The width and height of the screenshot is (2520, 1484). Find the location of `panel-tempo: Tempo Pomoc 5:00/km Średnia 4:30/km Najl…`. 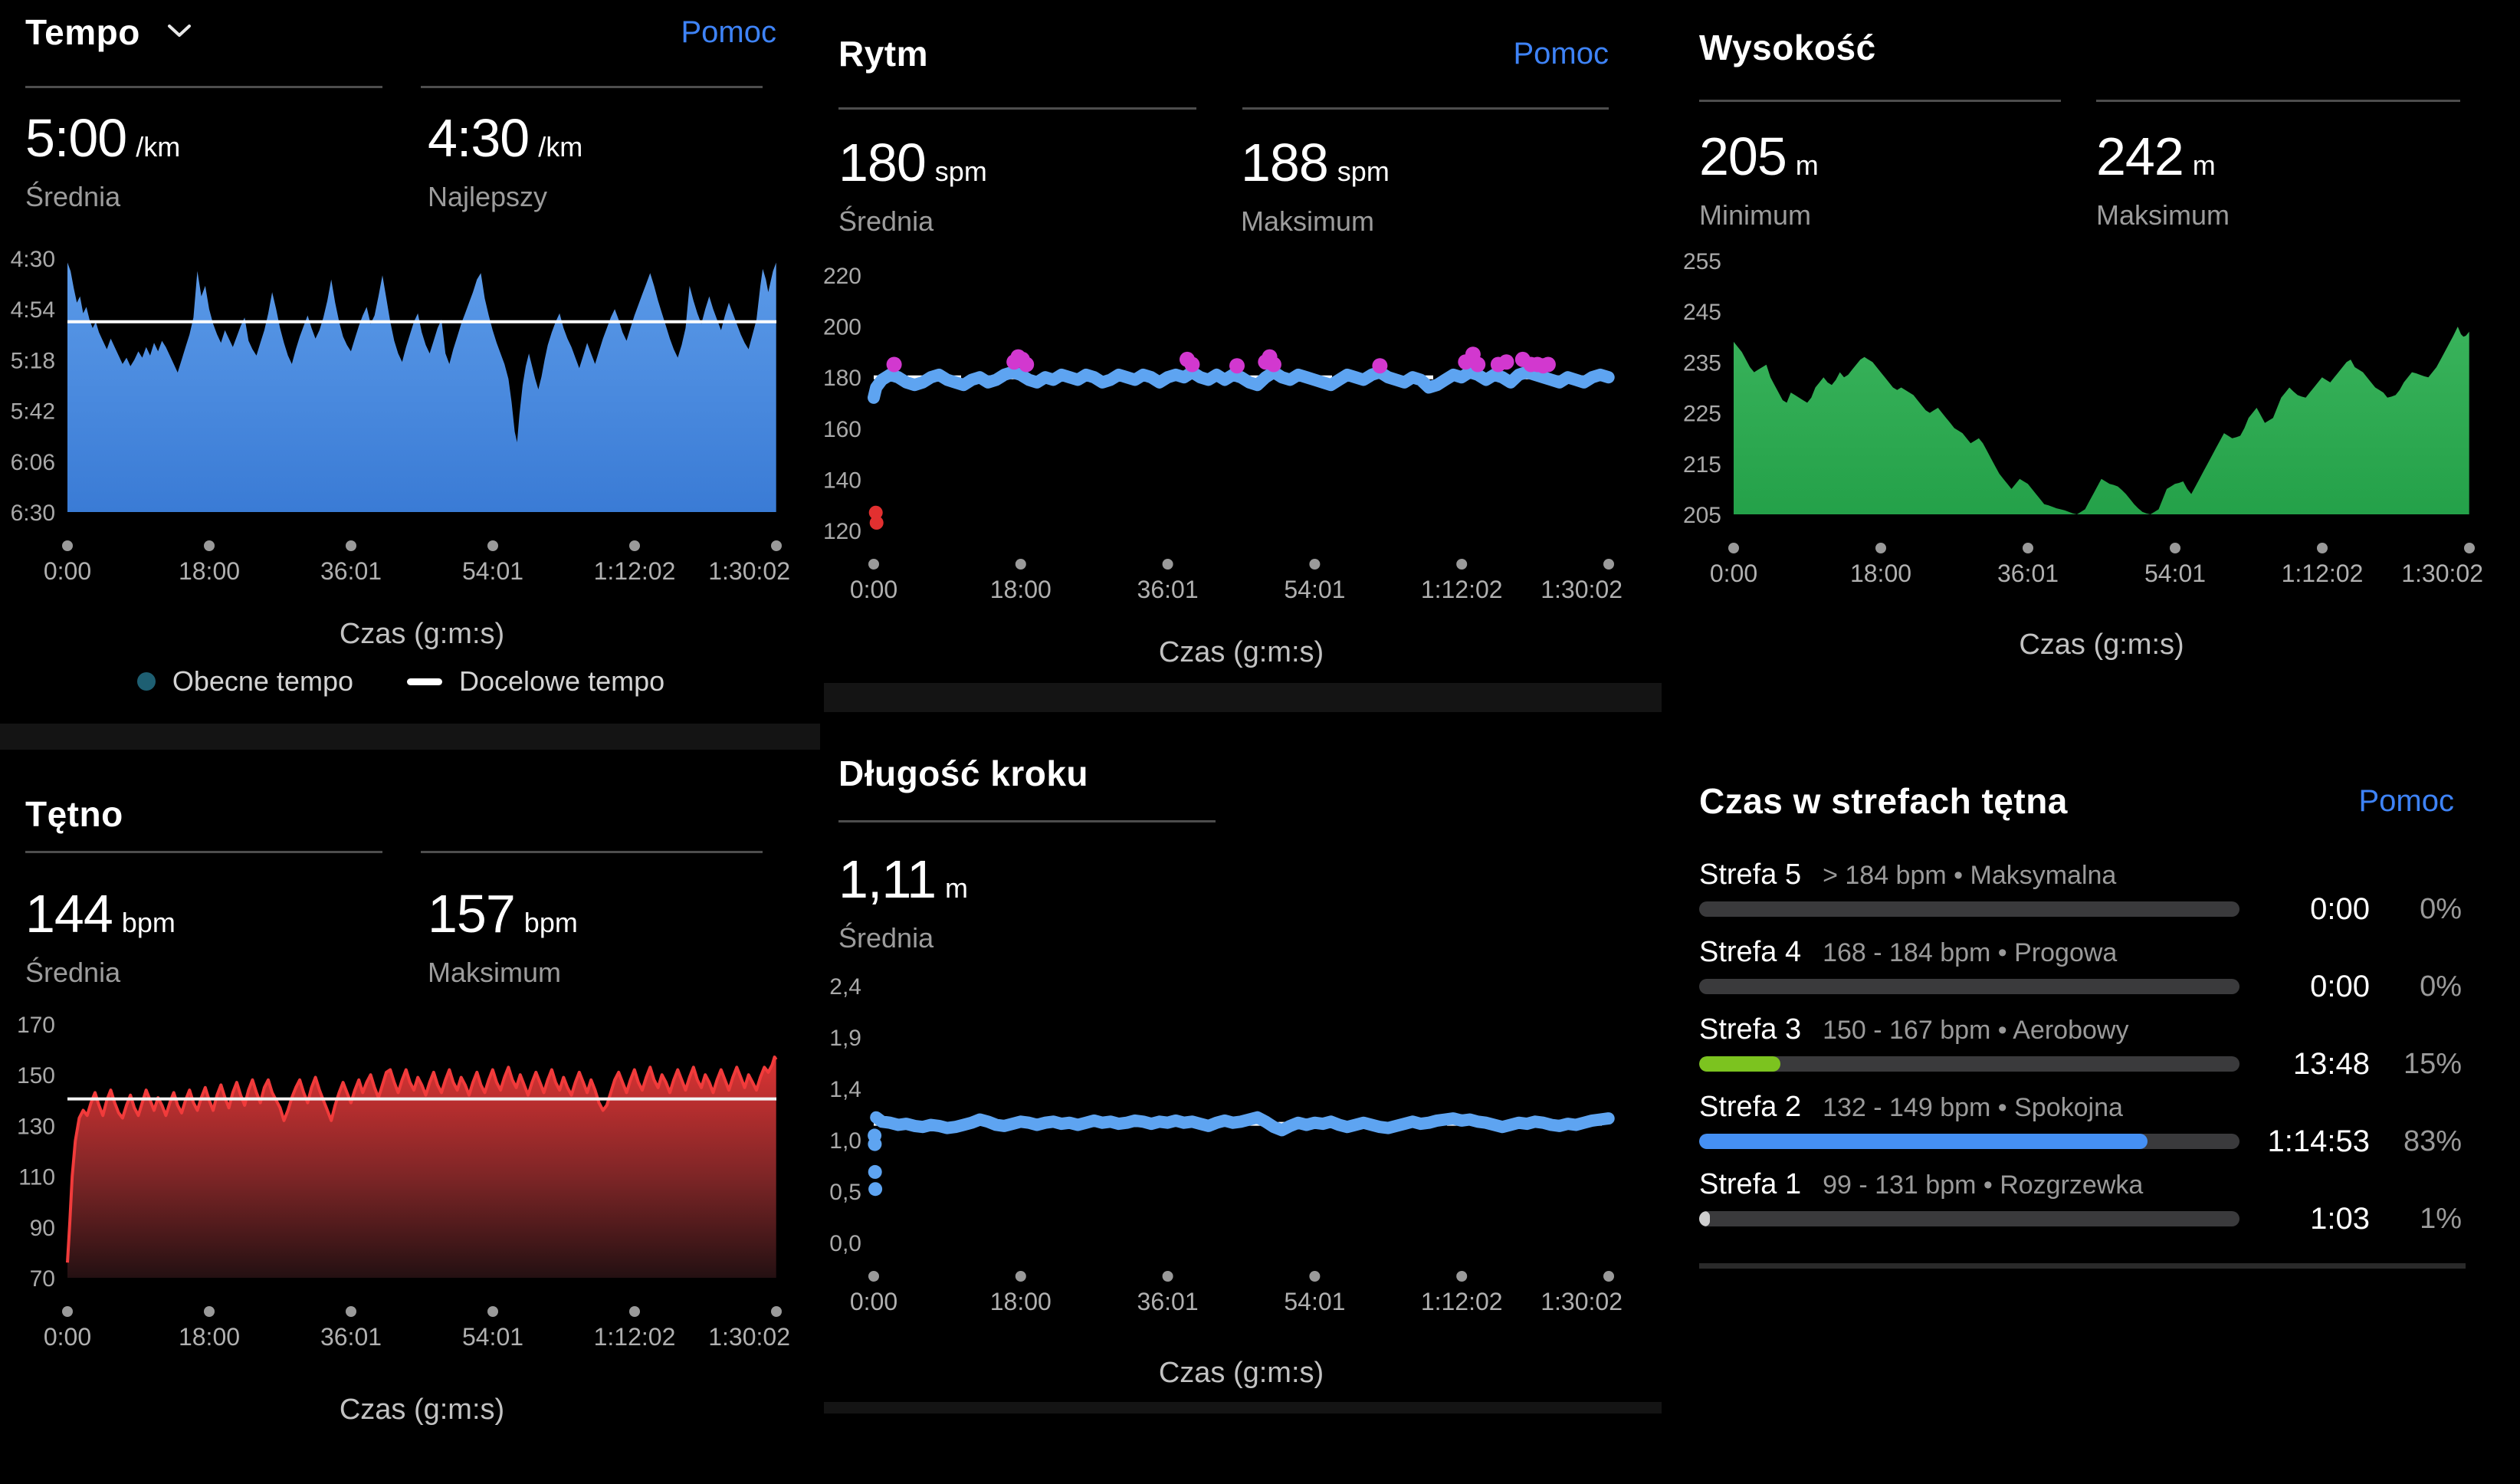

panel-tempo: Tempo Pomoc 5:00/km Średnia 4:30/km Najl… is located at coordinates (400, 126).